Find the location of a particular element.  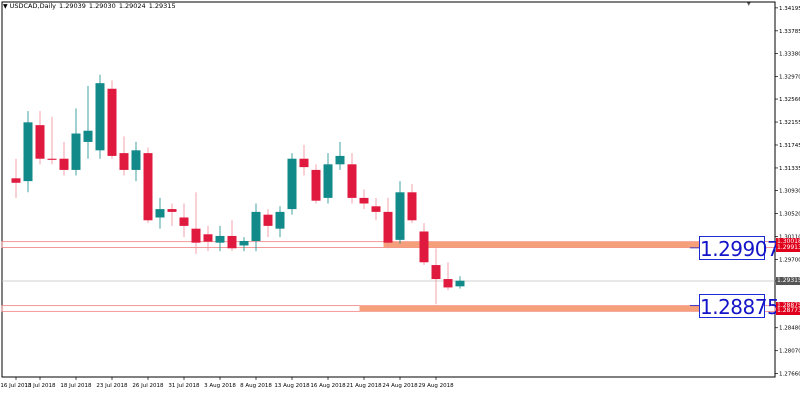

open-value: 1.29039 is located at coordinates (72, 6).